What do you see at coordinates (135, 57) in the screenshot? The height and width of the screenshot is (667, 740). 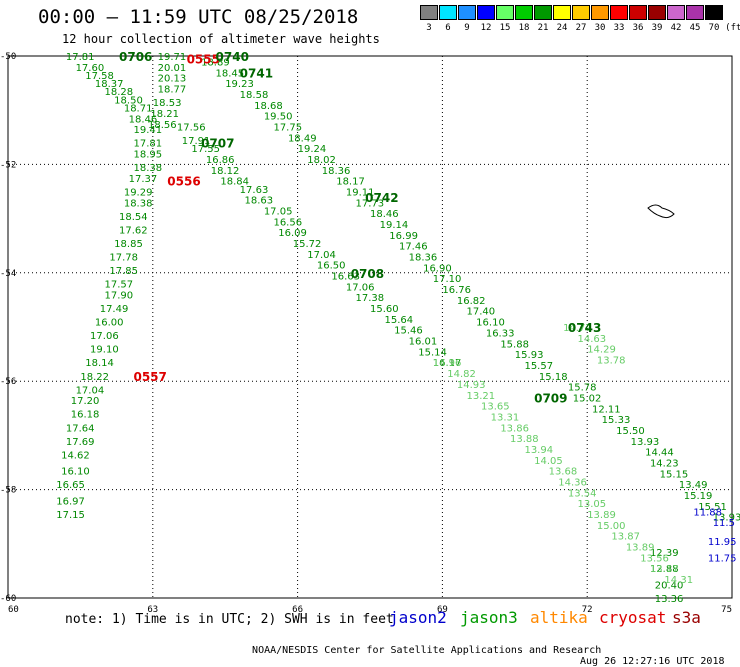 I see `pass-time-label: 0706` at bounding box center [135, 57].